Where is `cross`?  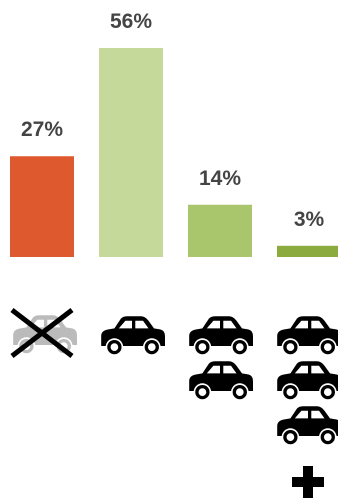
cross is located at coordinates (42, 333).